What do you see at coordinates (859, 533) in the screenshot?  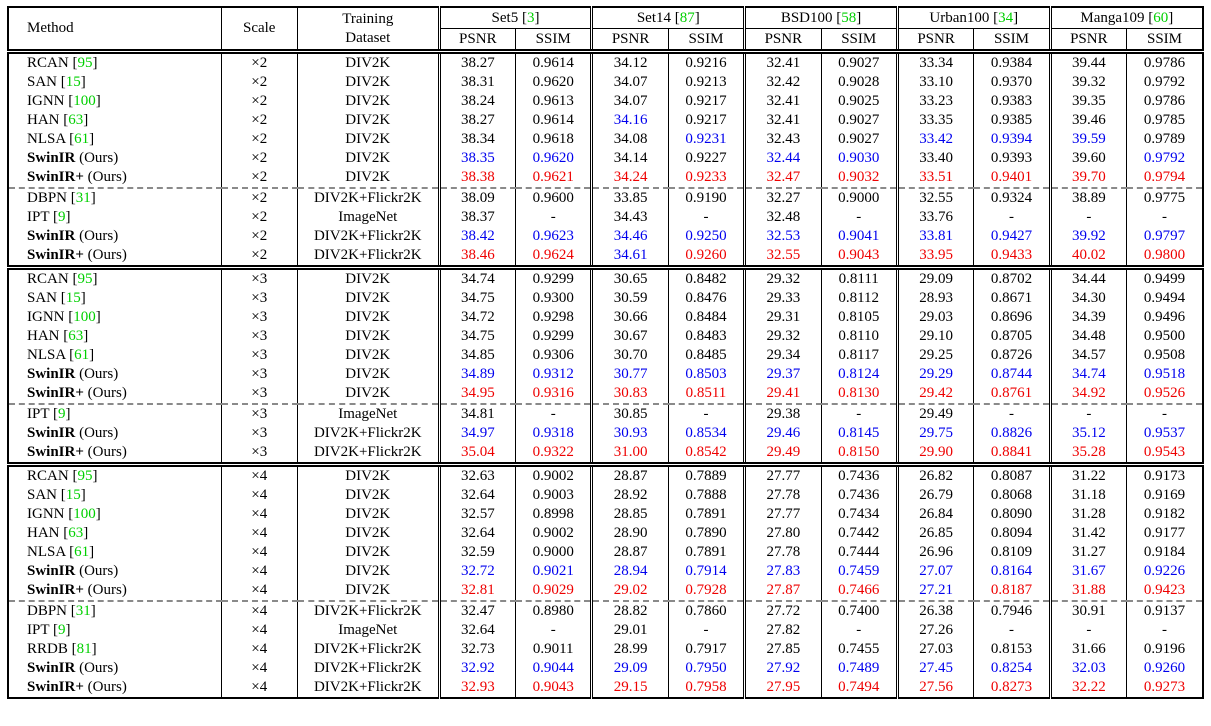 I see `metric-value: 0.7442` at bounding box center [859, 533].